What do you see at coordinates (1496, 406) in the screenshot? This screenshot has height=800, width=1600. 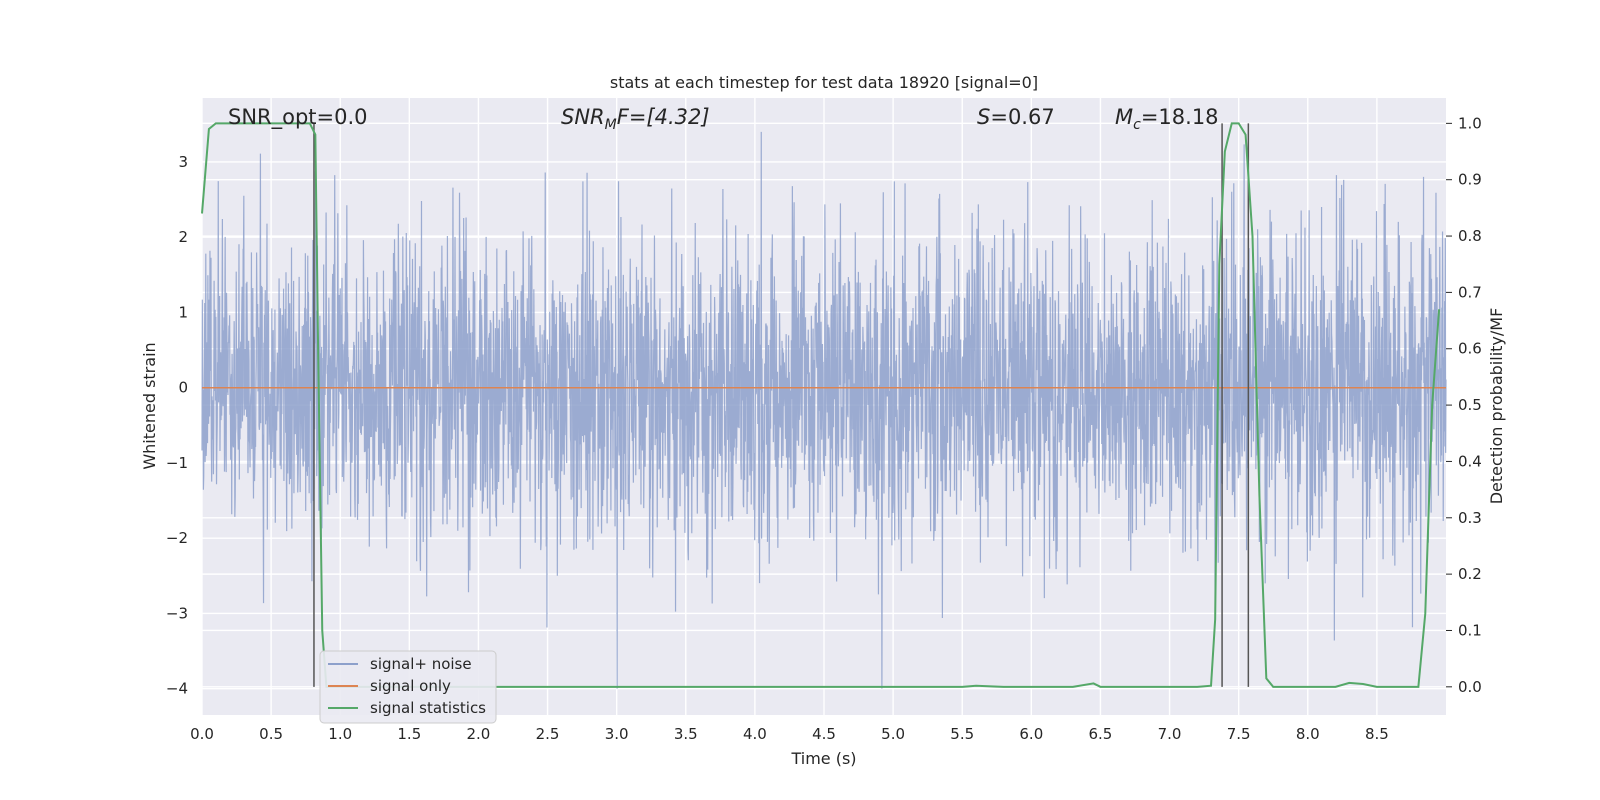 I see `y-axis-label-right: Detection probability/MF` at bounding box center [1496, 406].